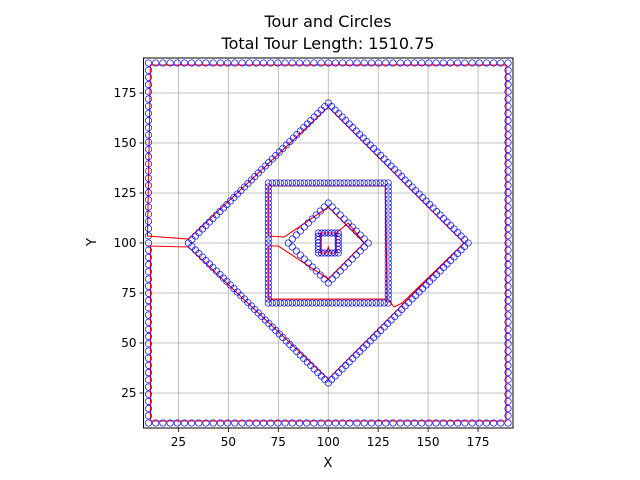 This screenshot has width=640, height=480. I want to click on y-tick-label: 150, so click(125, 143).